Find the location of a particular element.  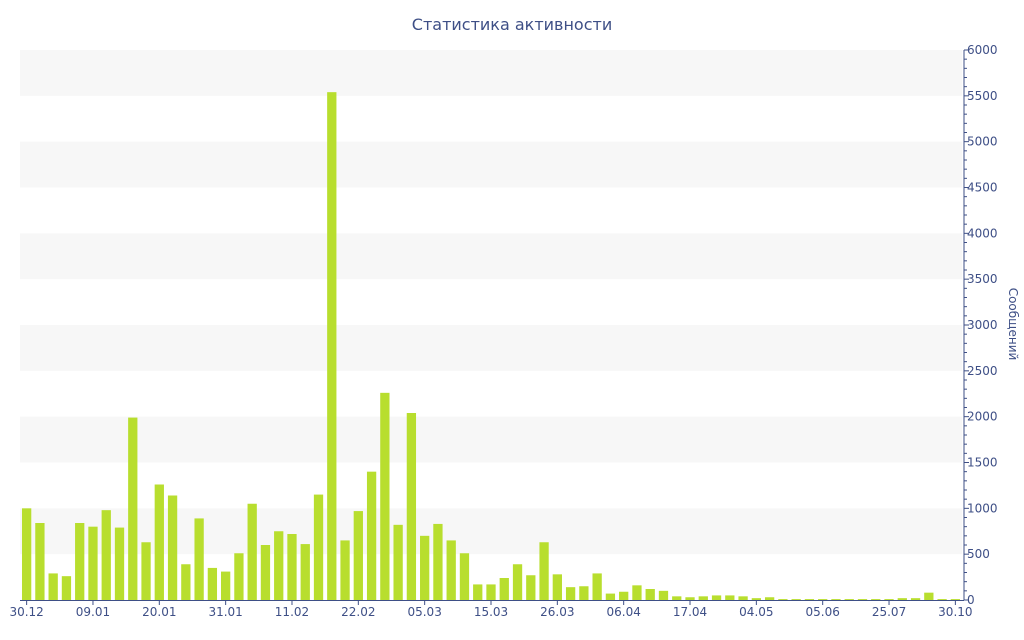

x-tick-label: 05.06 is located at coordinates (823, 612).